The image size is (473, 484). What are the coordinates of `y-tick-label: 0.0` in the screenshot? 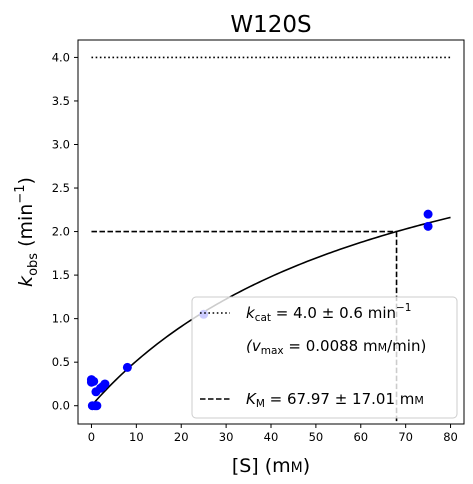 It's located at (61, 406).